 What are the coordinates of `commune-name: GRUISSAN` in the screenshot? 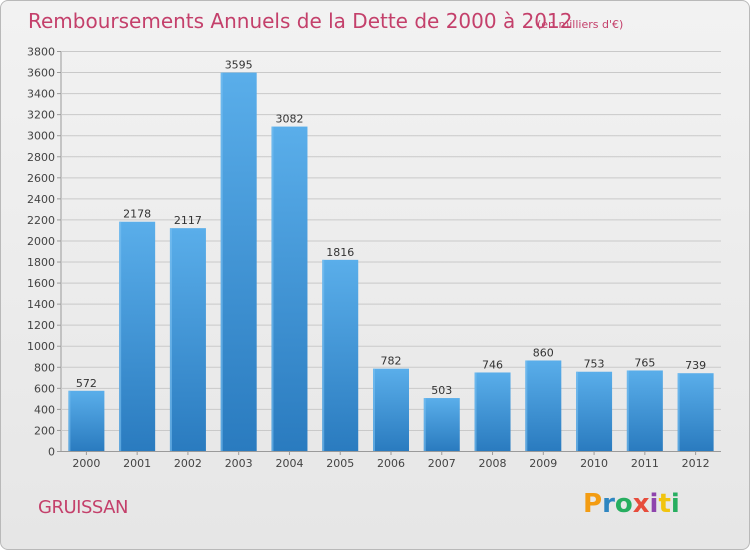 It's located at (83, 507).